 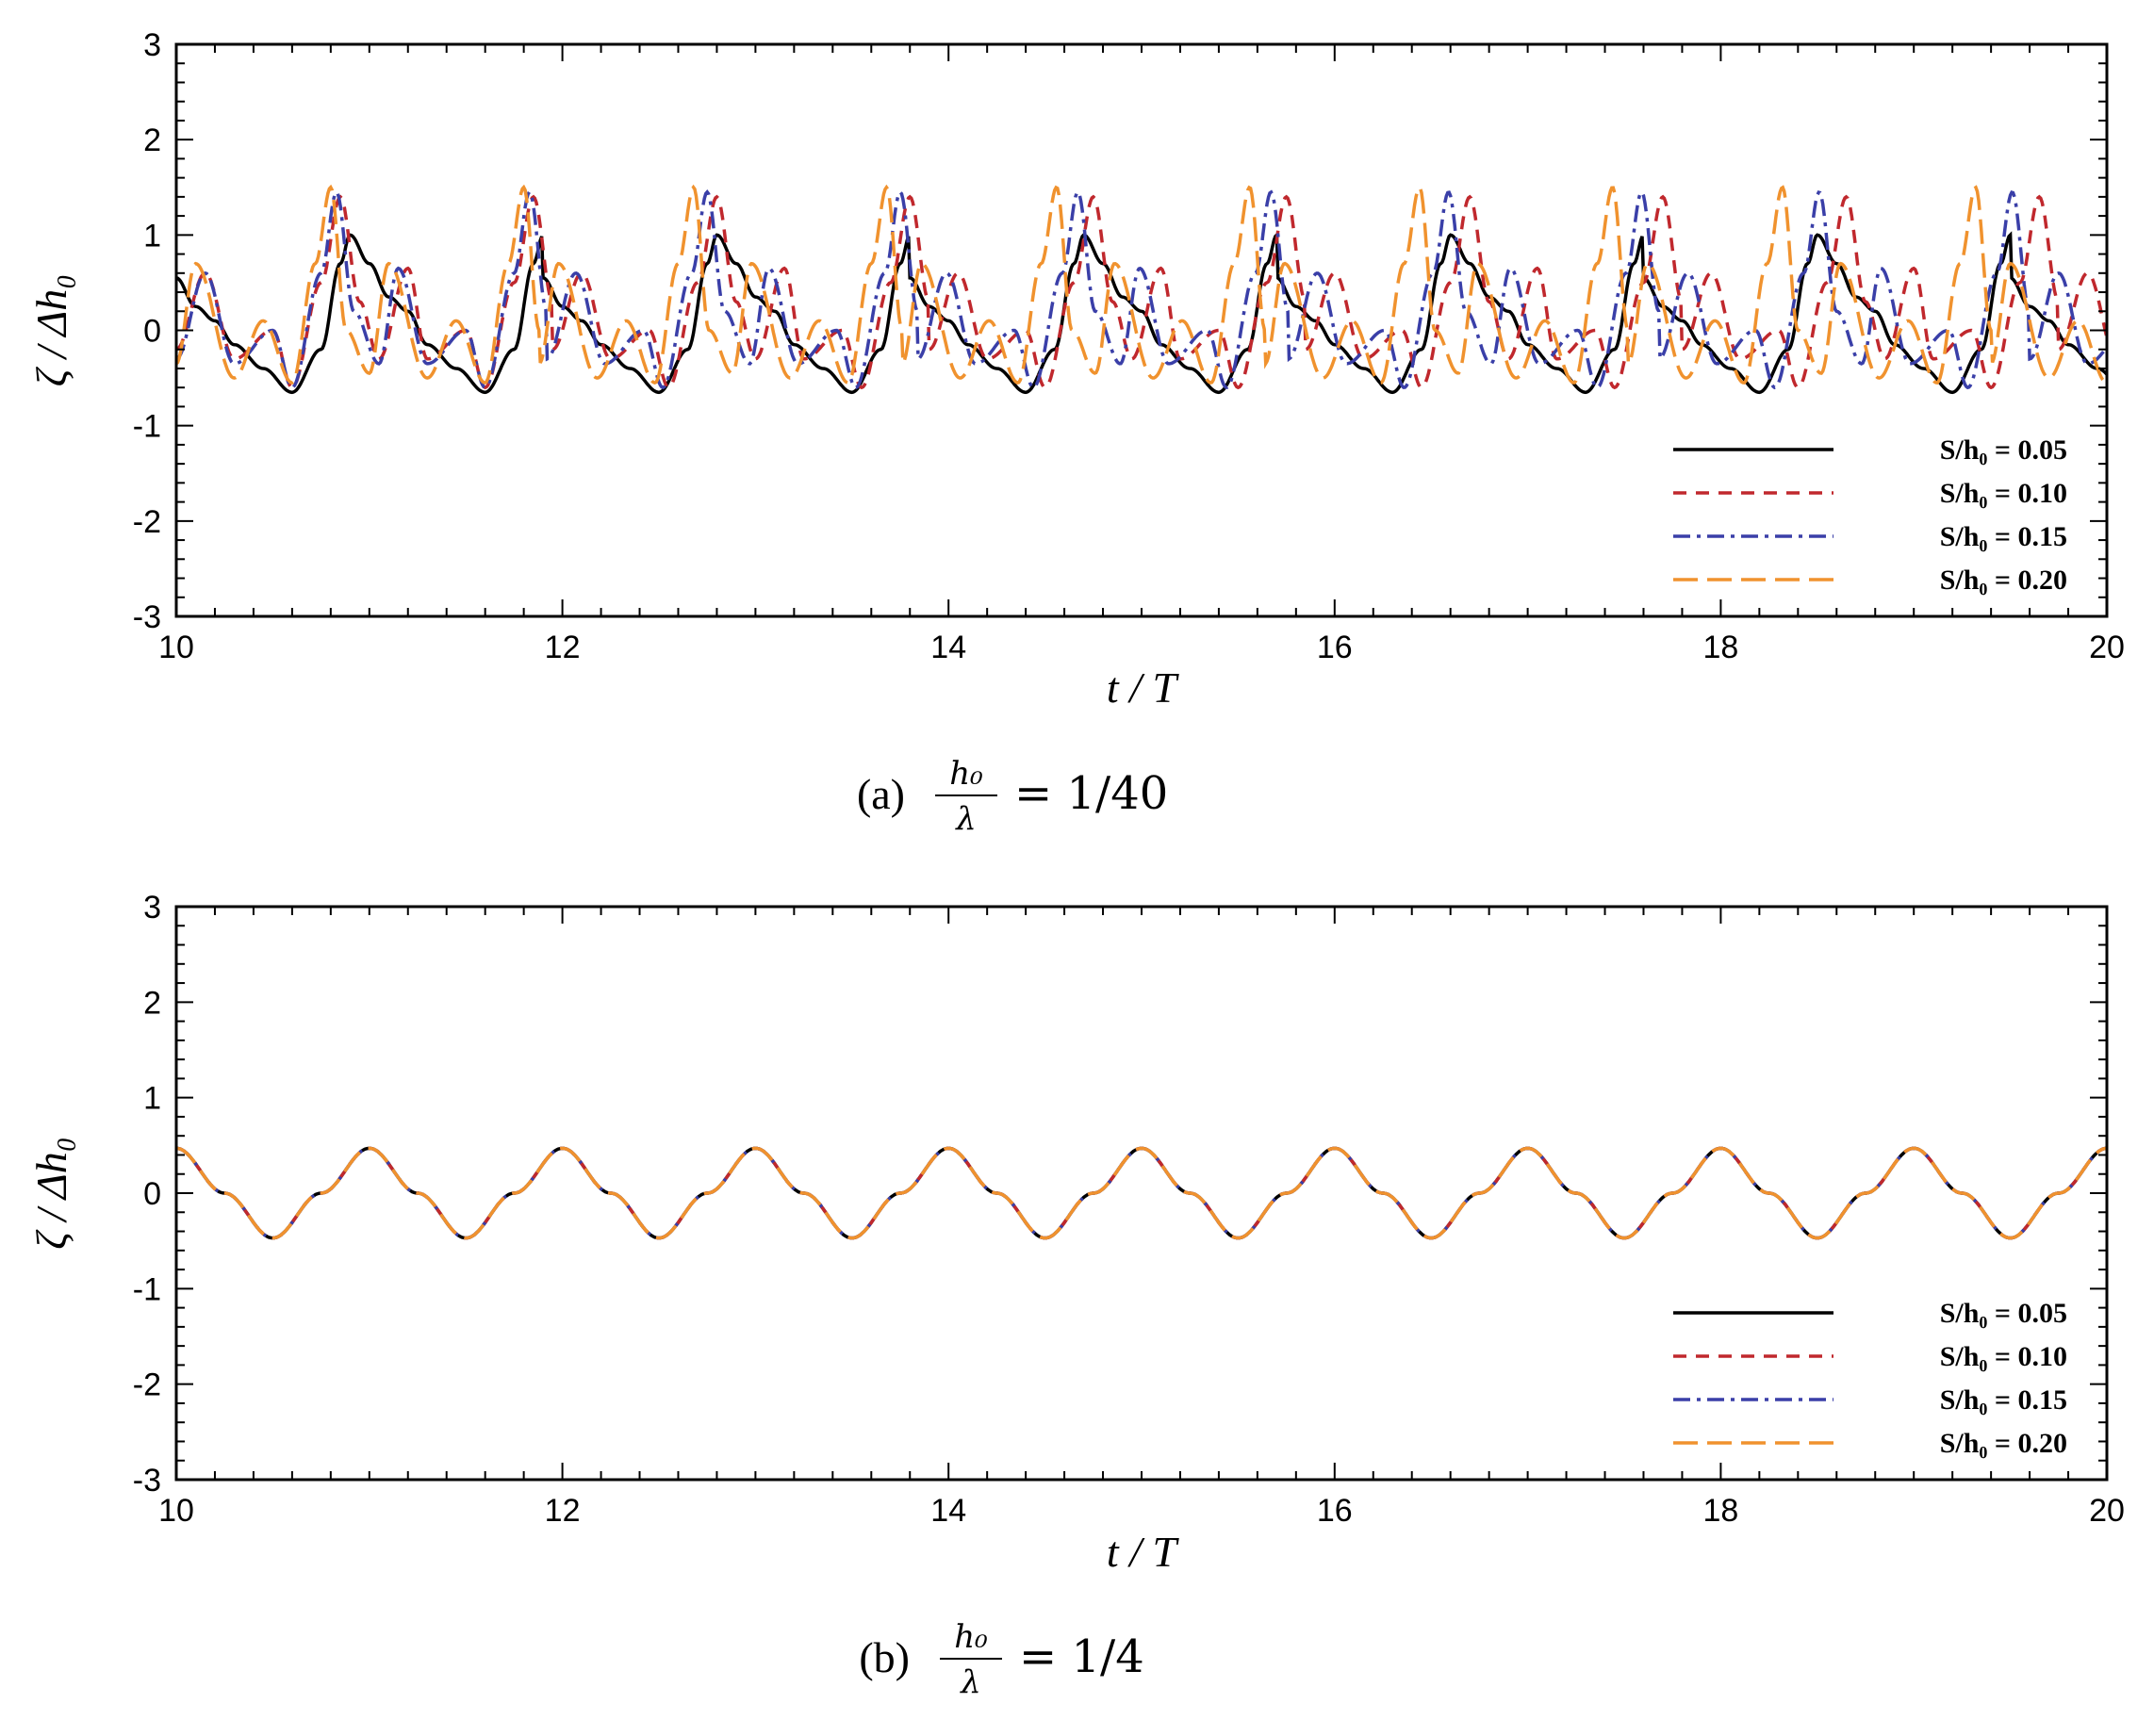 I want to click on caption-label: (b), so click(x=884, y=1657).